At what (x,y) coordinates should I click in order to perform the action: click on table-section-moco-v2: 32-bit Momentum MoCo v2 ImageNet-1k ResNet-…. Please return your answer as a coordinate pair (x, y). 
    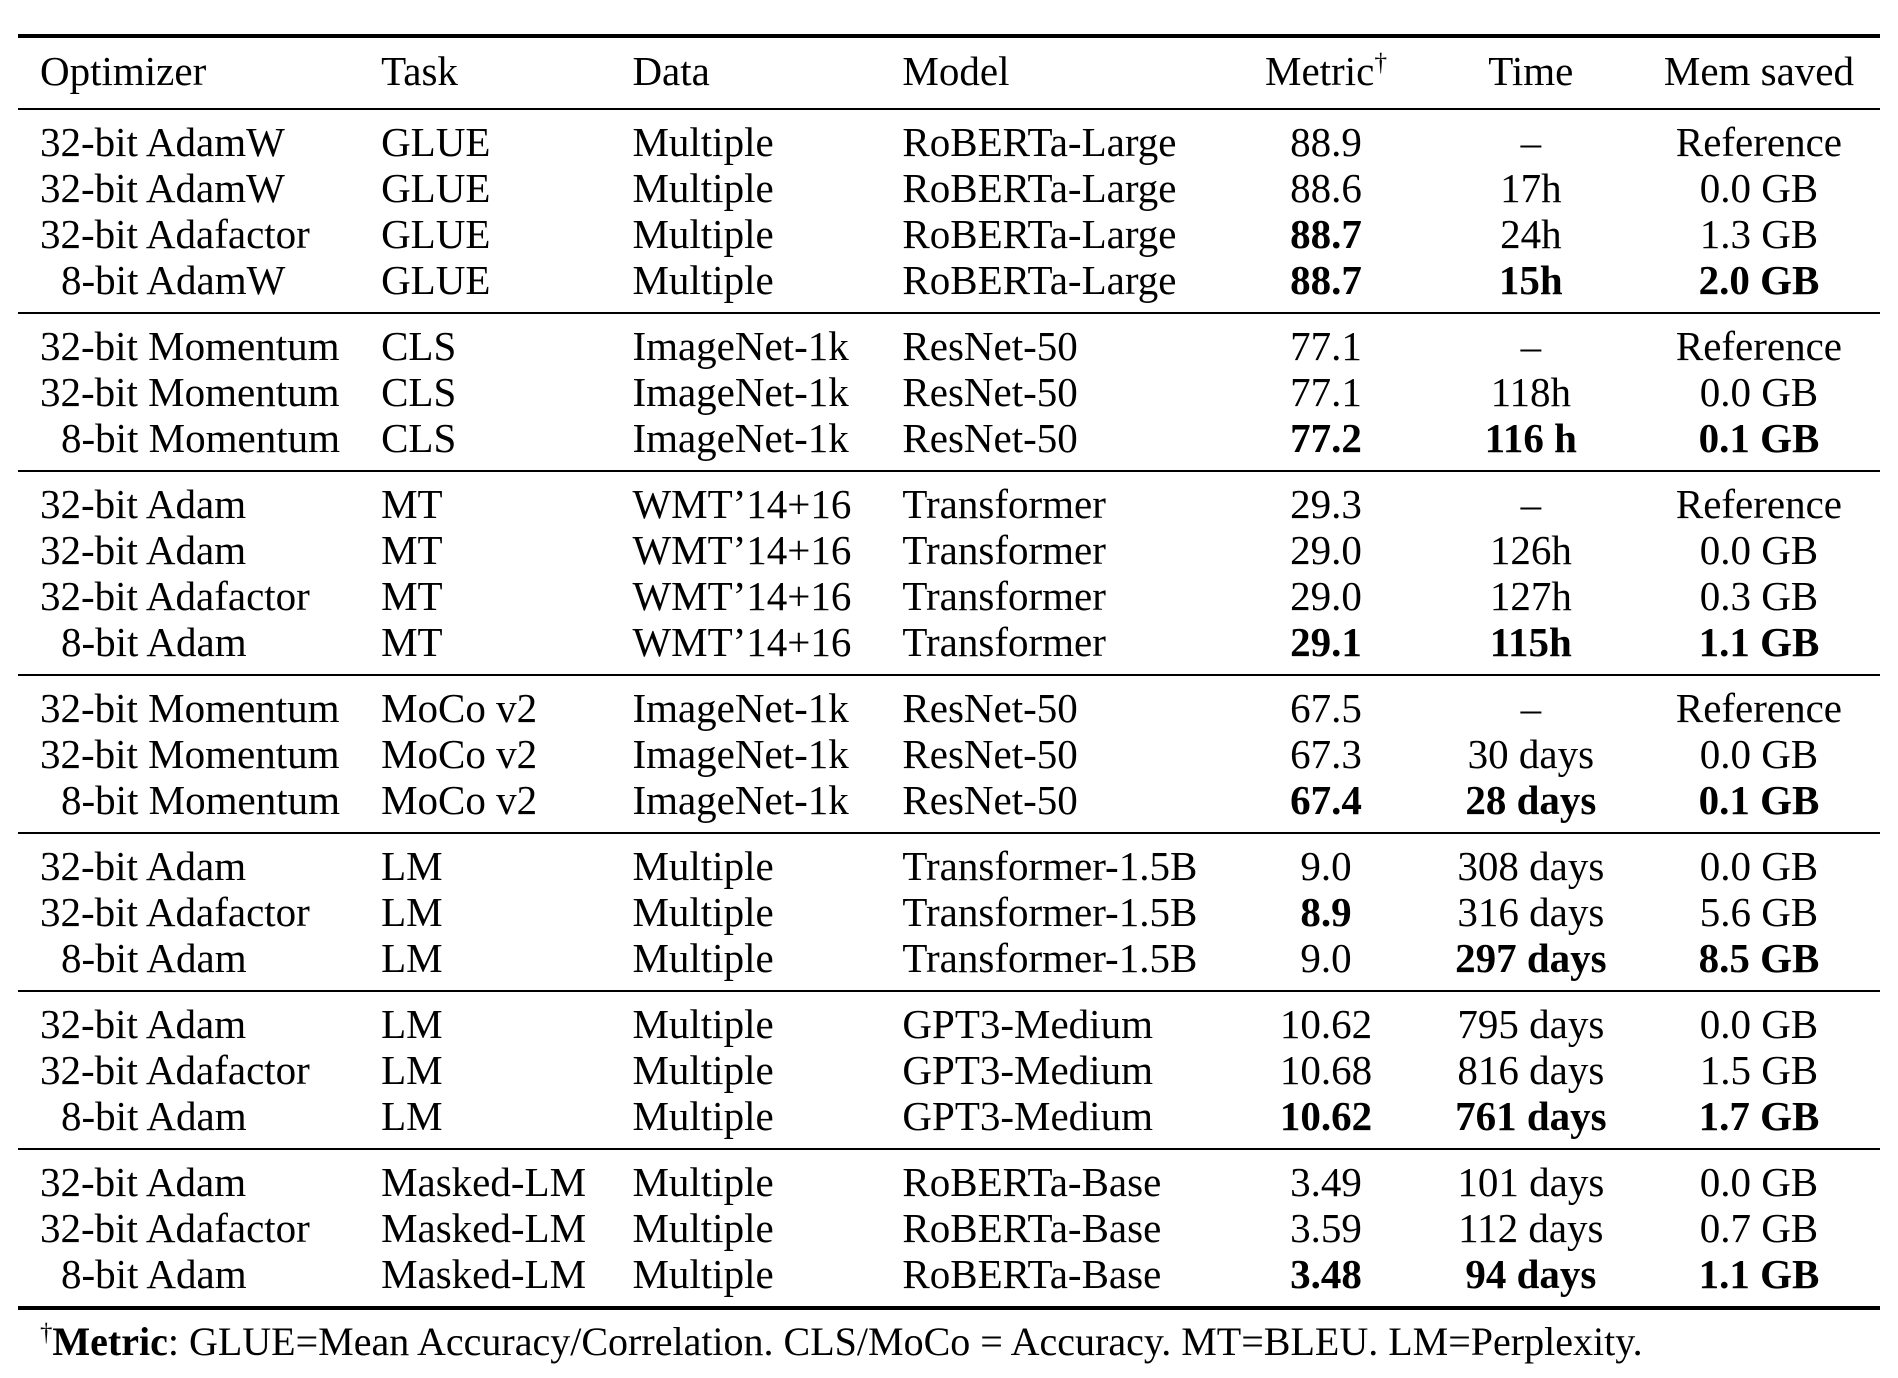
    Looking at the image, I should click on (949, 754).